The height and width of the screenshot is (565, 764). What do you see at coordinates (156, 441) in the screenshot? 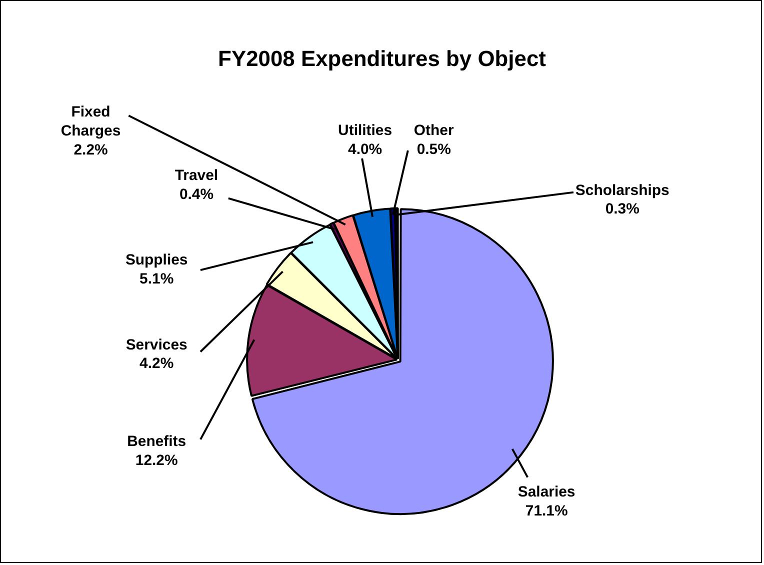
I see `slice-label: Benefits` at bounding box center [156, 441].